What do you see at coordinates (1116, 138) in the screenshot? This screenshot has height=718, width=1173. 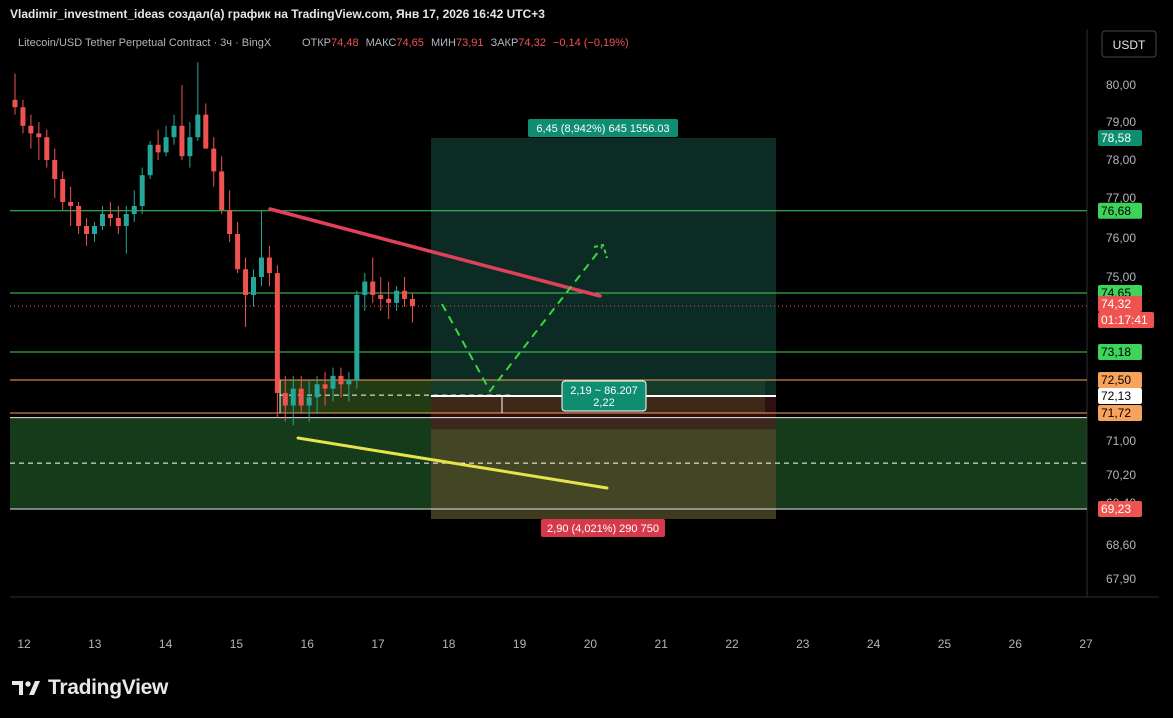 I see `price-badge-text: 78,58` at bounding box center [1116, 138].